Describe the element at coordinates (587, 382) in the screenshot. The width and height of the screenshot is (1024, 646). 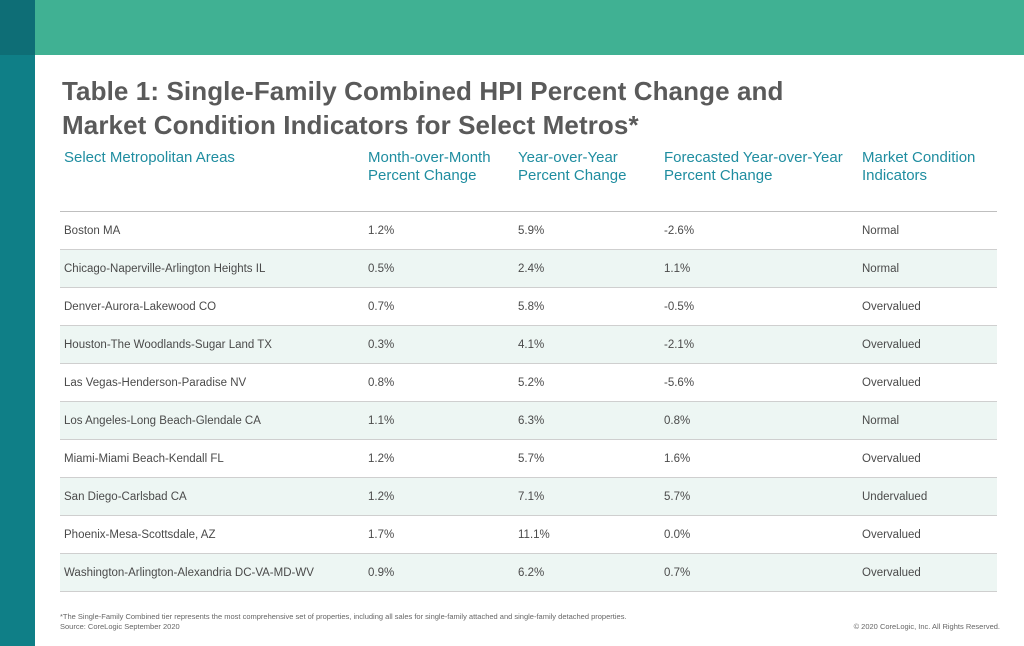
I see `cell-yoy: 5.2%` at that location.